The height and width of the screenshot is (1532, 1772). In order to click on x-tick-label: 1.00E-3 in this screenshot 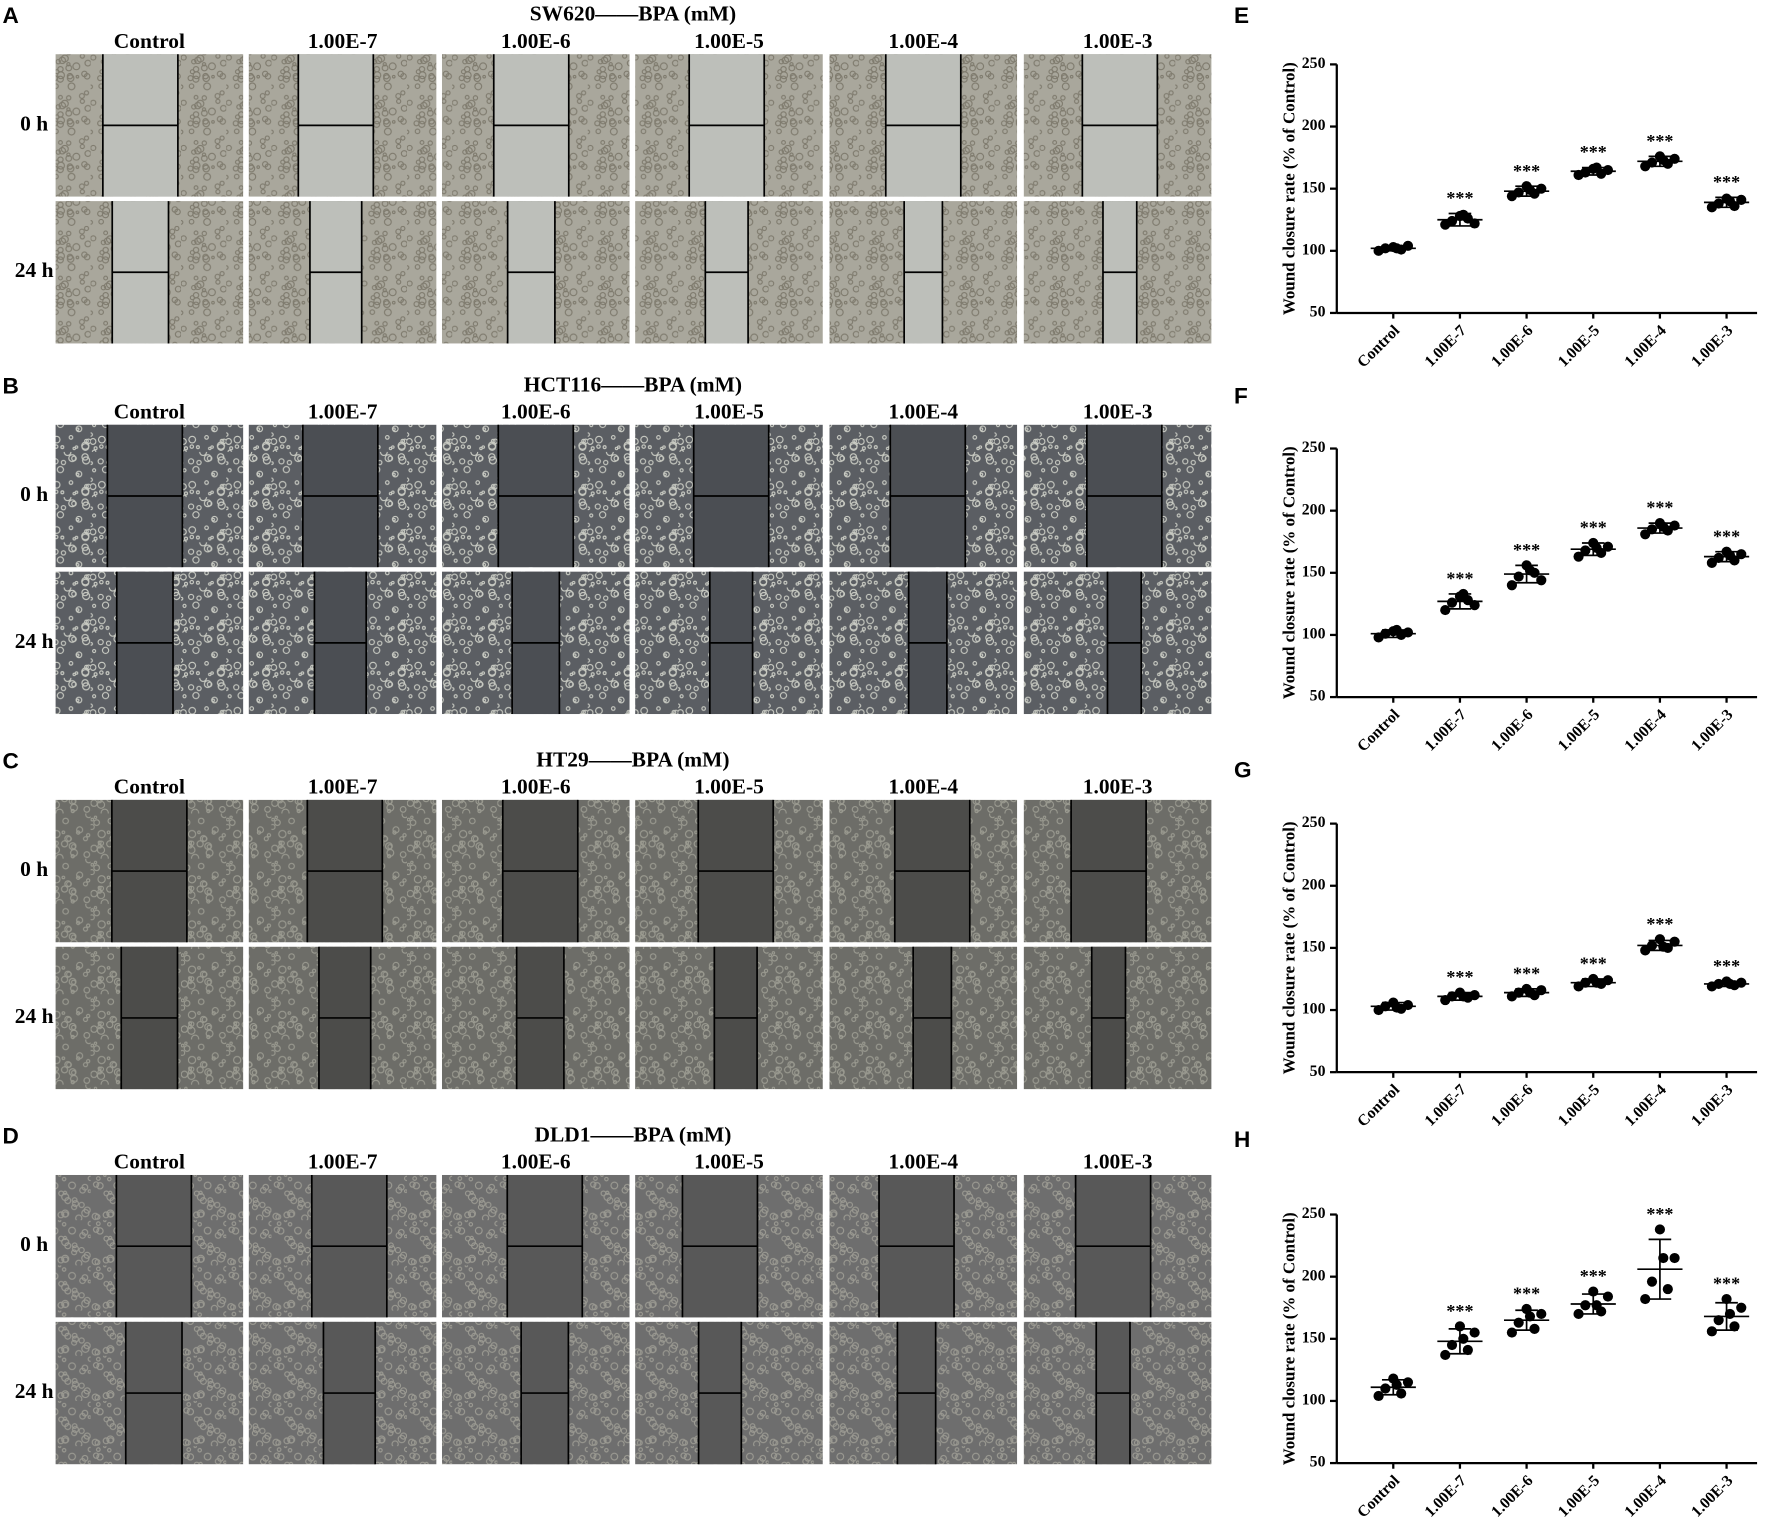, I will do `click(1712, 346)`.